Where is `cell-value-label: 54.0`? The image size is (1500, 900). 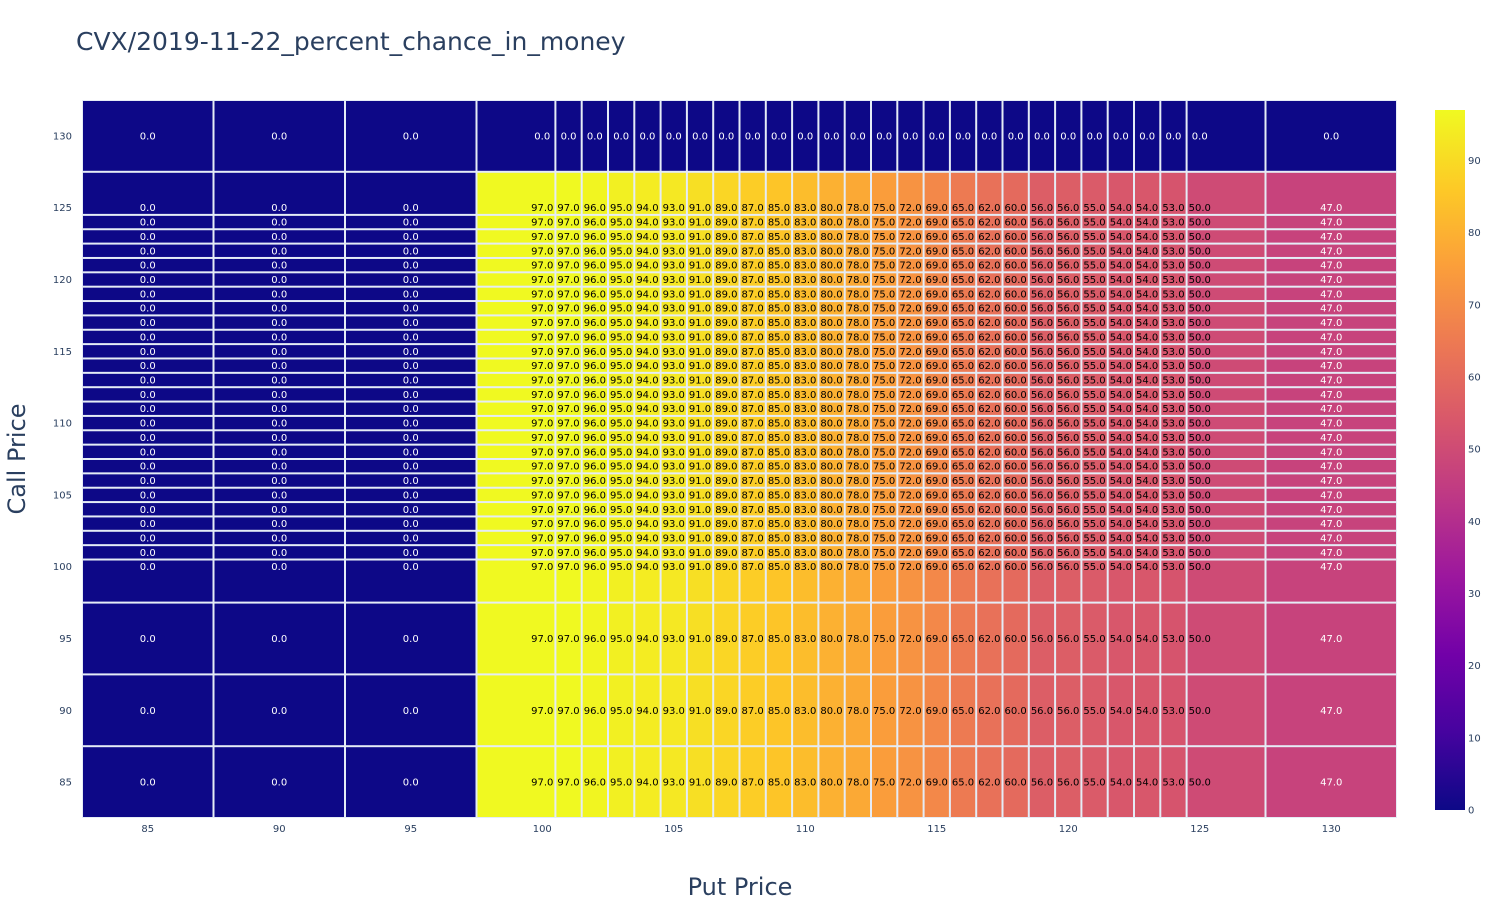
cell-value-label: 54.0 is located at coordinates (1147, 294).